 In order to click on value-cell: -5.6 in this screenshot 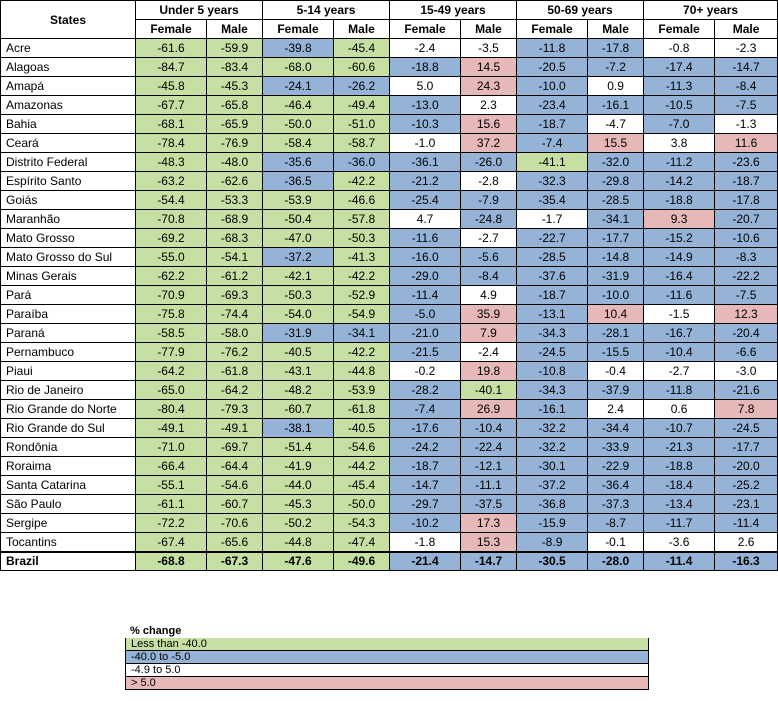, I will do `click(489, 257)`.